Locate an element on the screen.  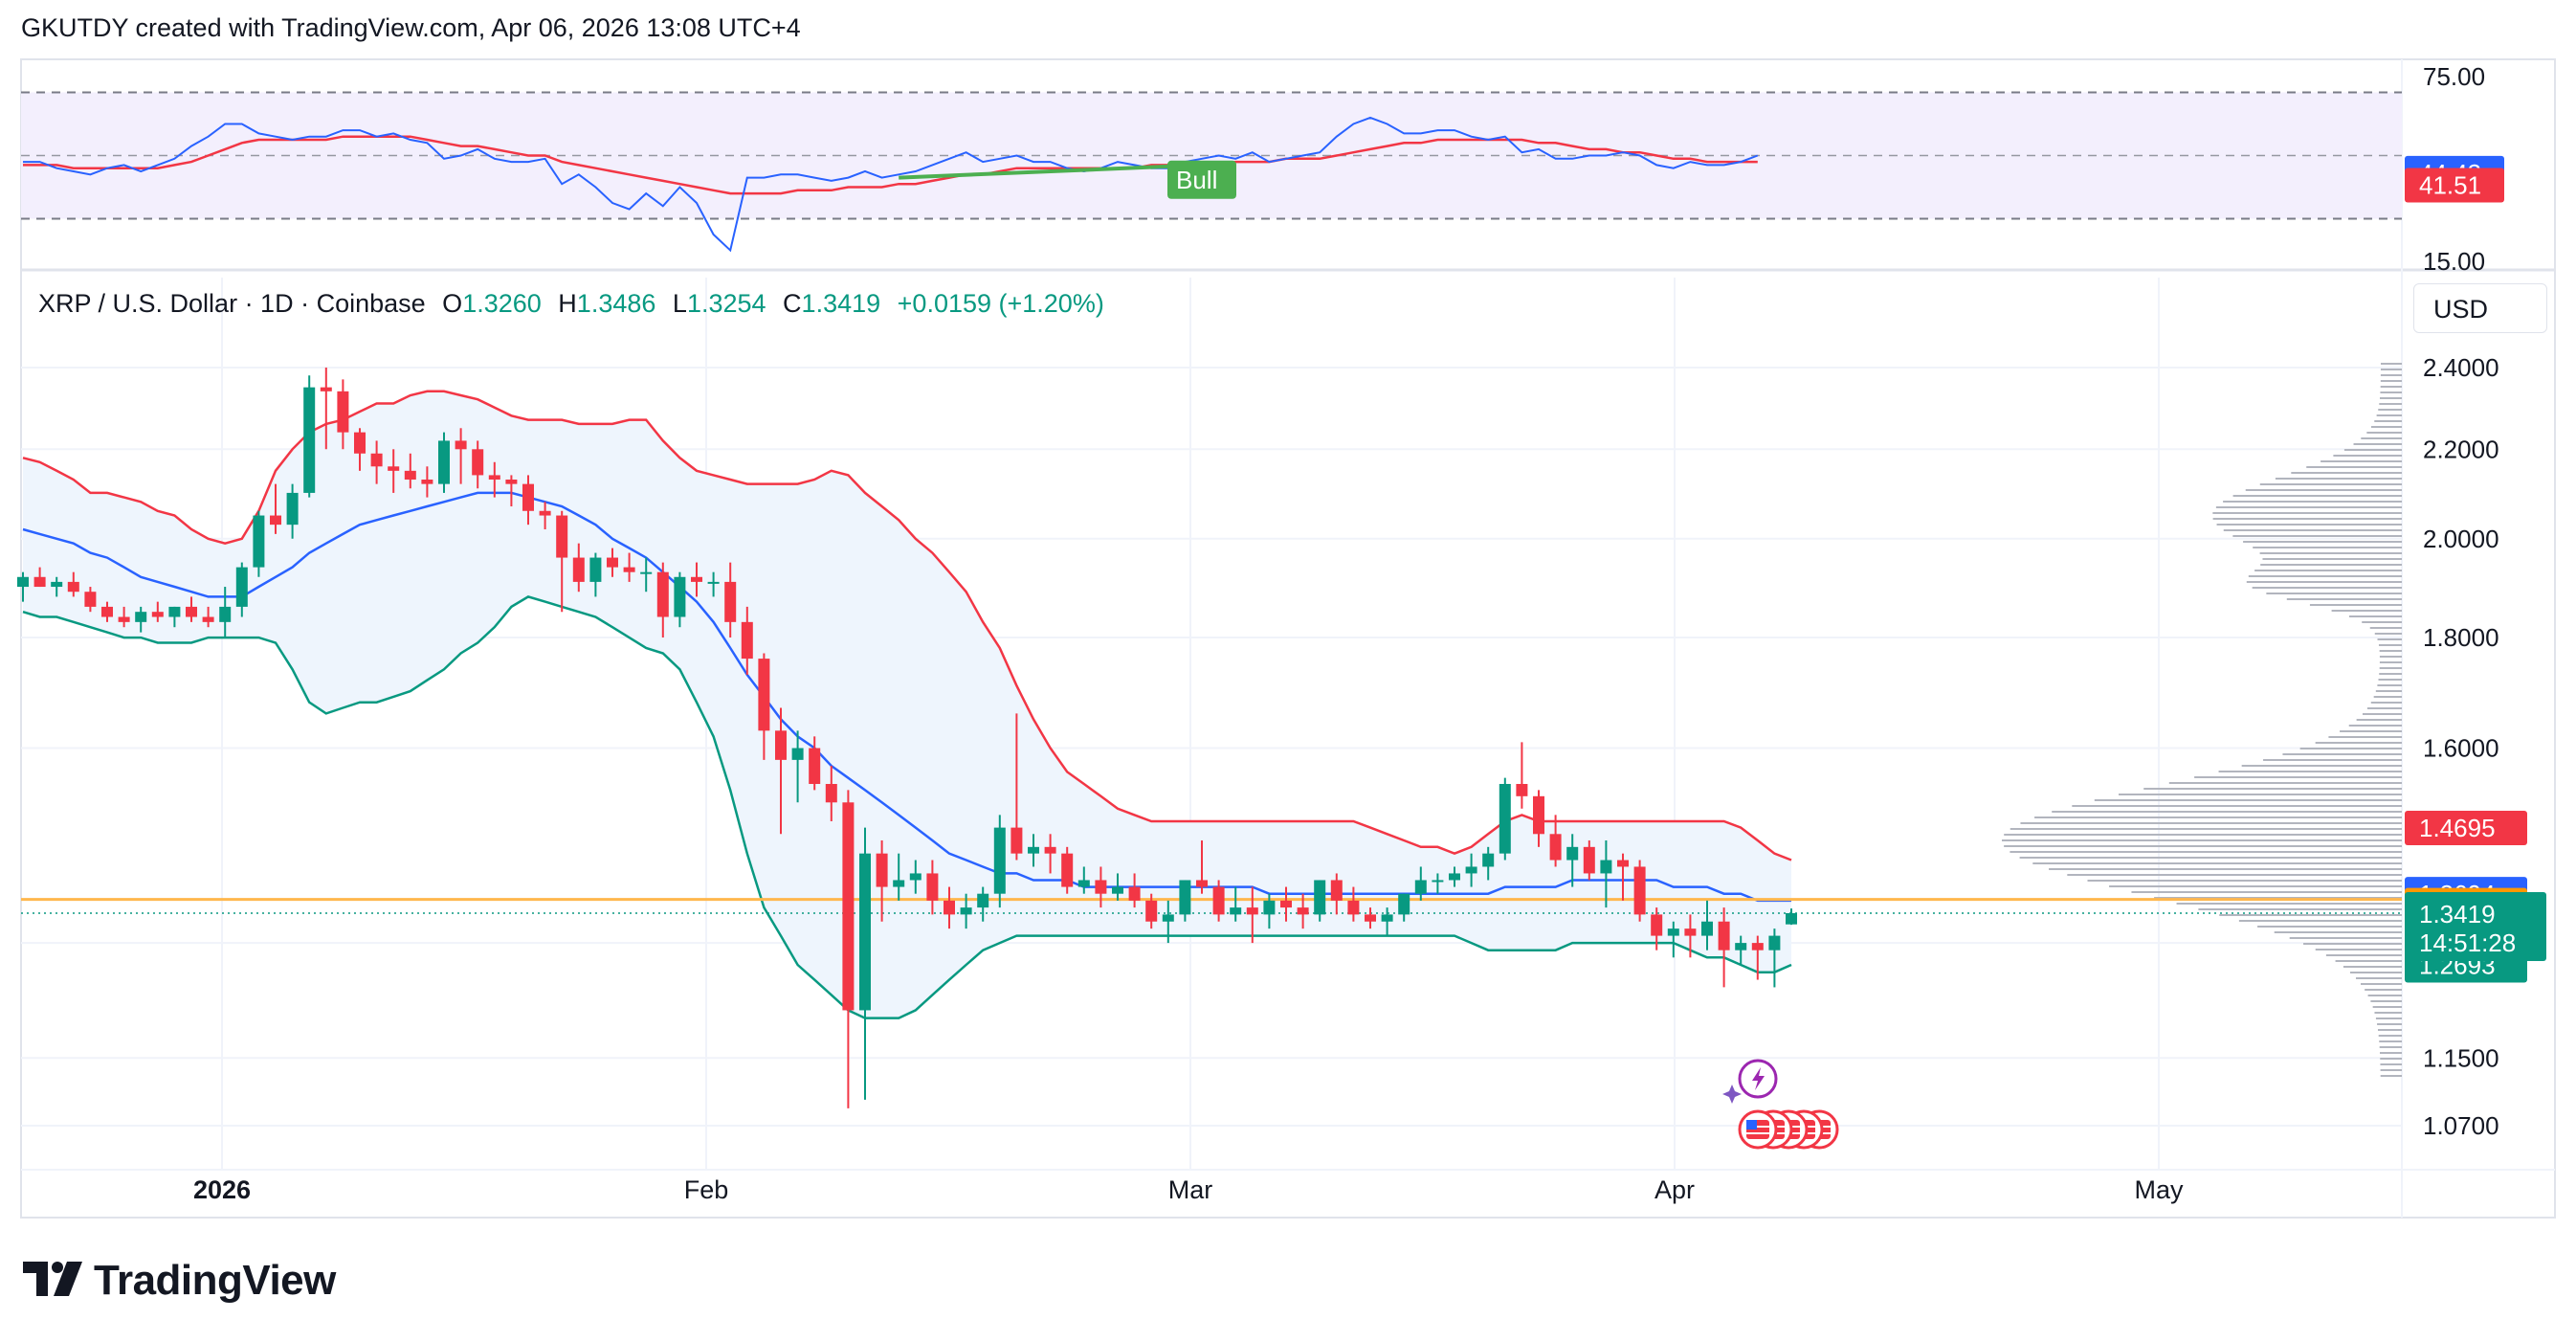
rsi-ma-value-badge: 41.51 is located at coordinates (2454, 185).